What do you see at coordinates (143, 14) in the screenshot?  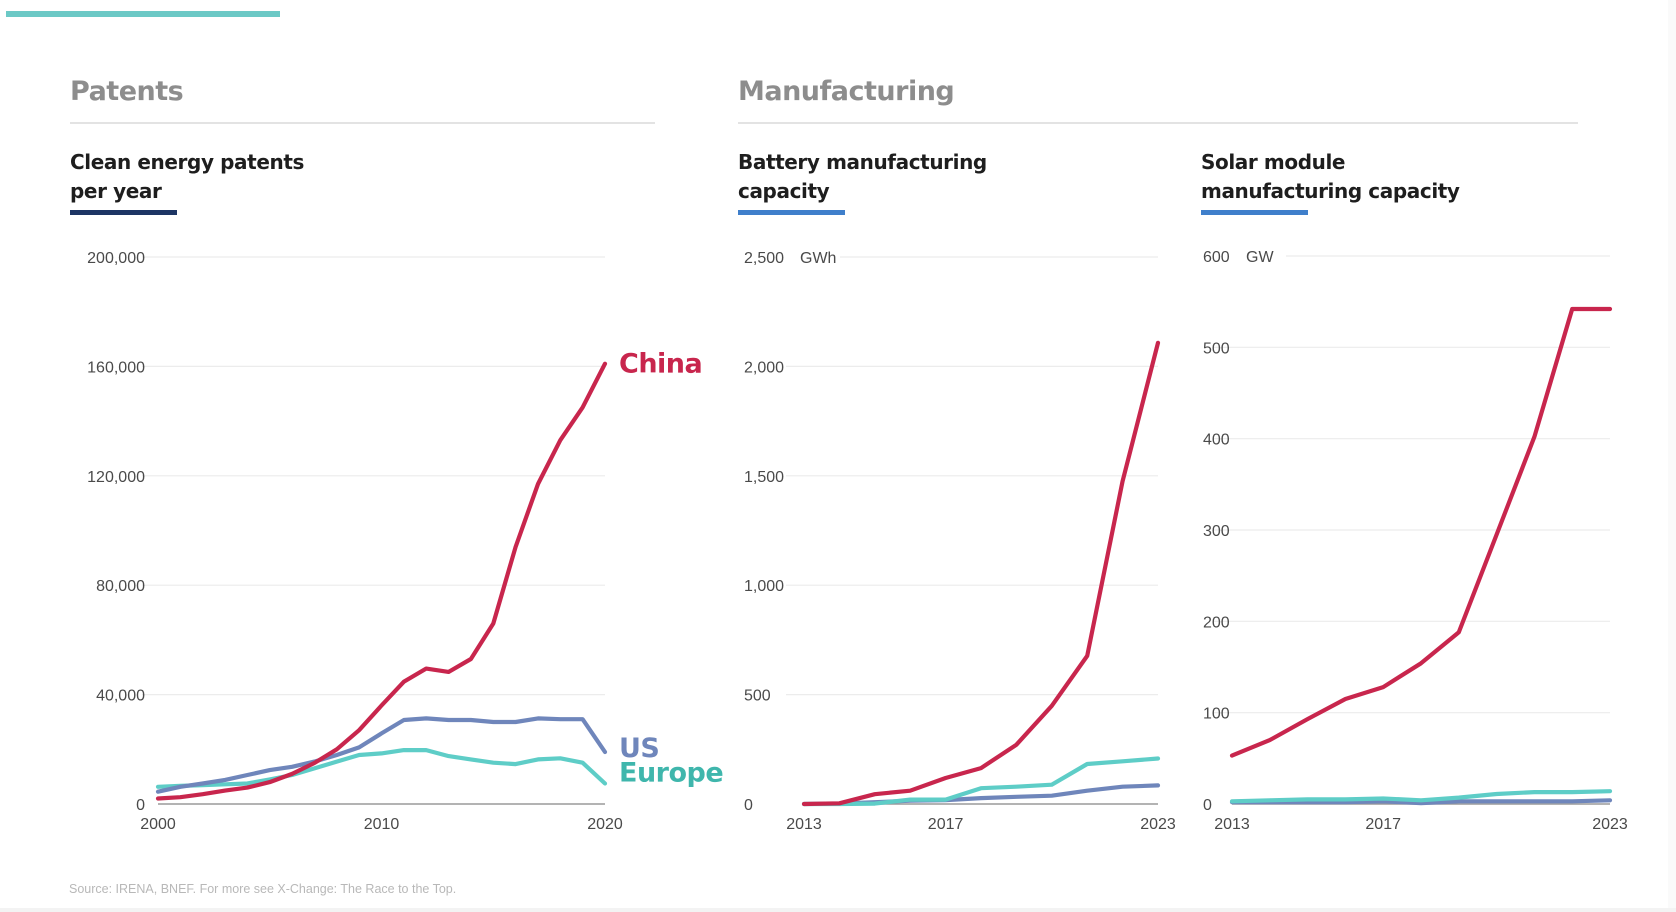 I see `top-accent-bar` at bounding box center [143, 14].